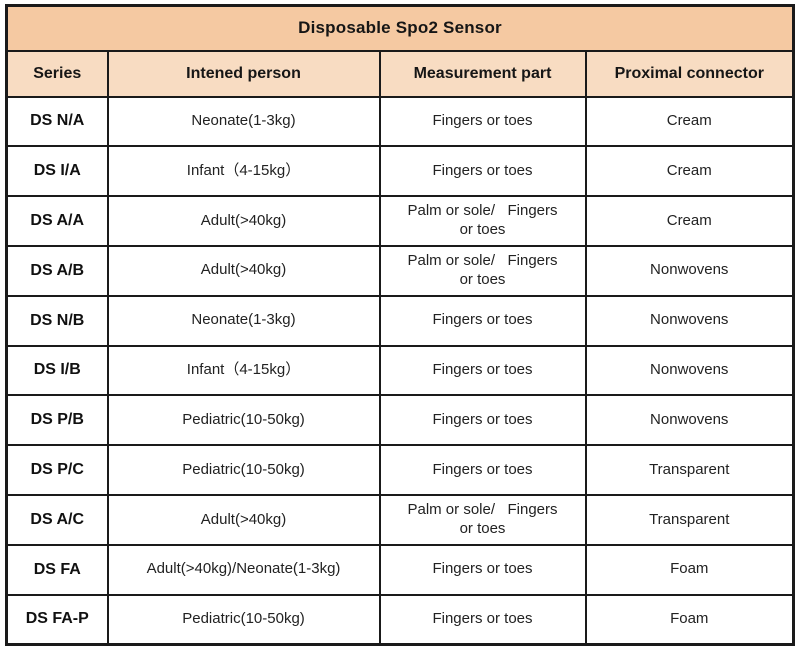 The height and width of the screenshot is (650, 800). I want to click on series-cell: DS A/C, so click(57, 520).